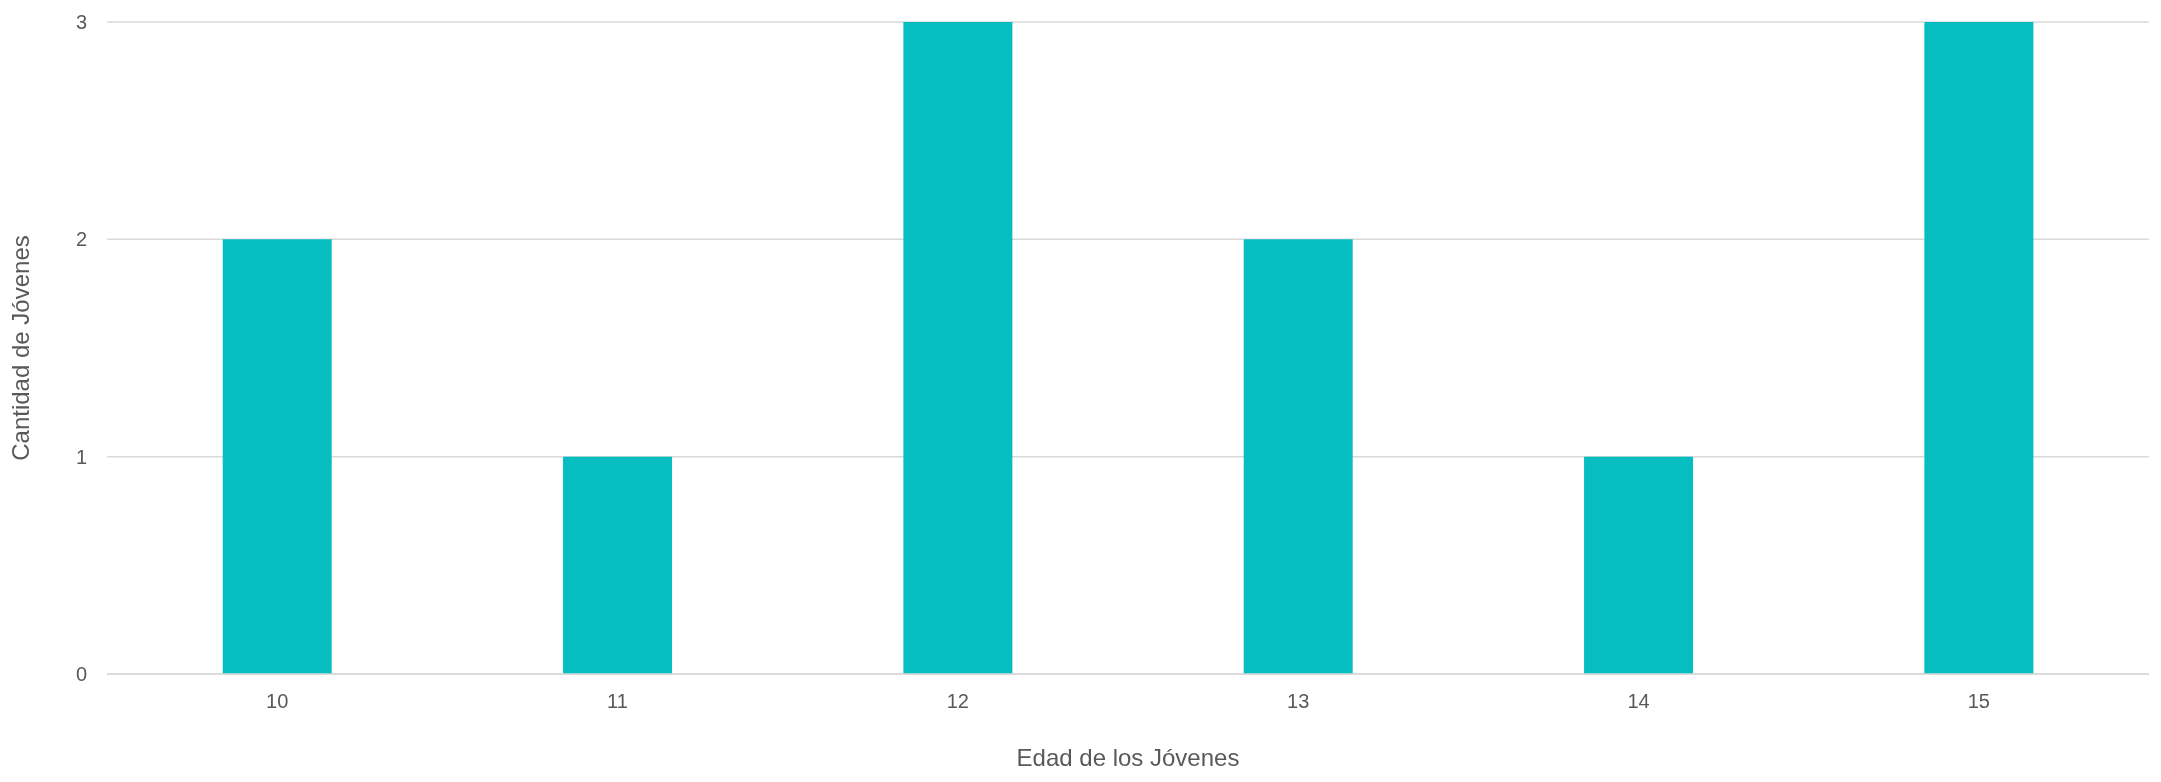 The image size is (2161, 782). Describe the element at coordinates (81, 456) in the screenshot. I see `y-tick-label: 1` at that location.